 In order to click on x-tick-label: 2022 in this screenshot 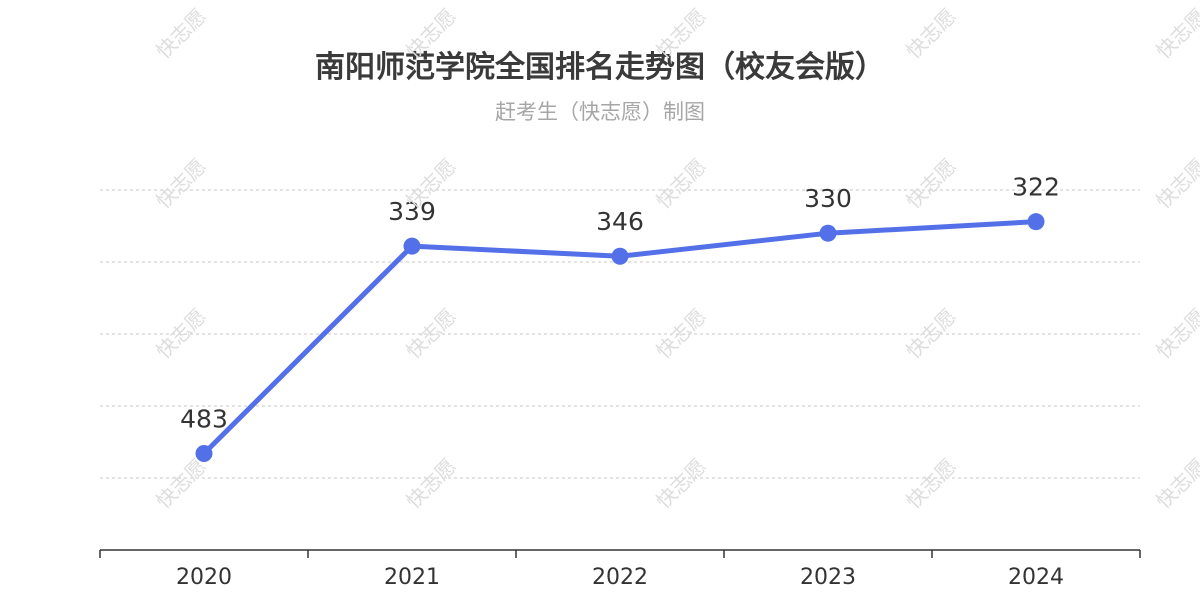, I will do `click(620, 577)`.